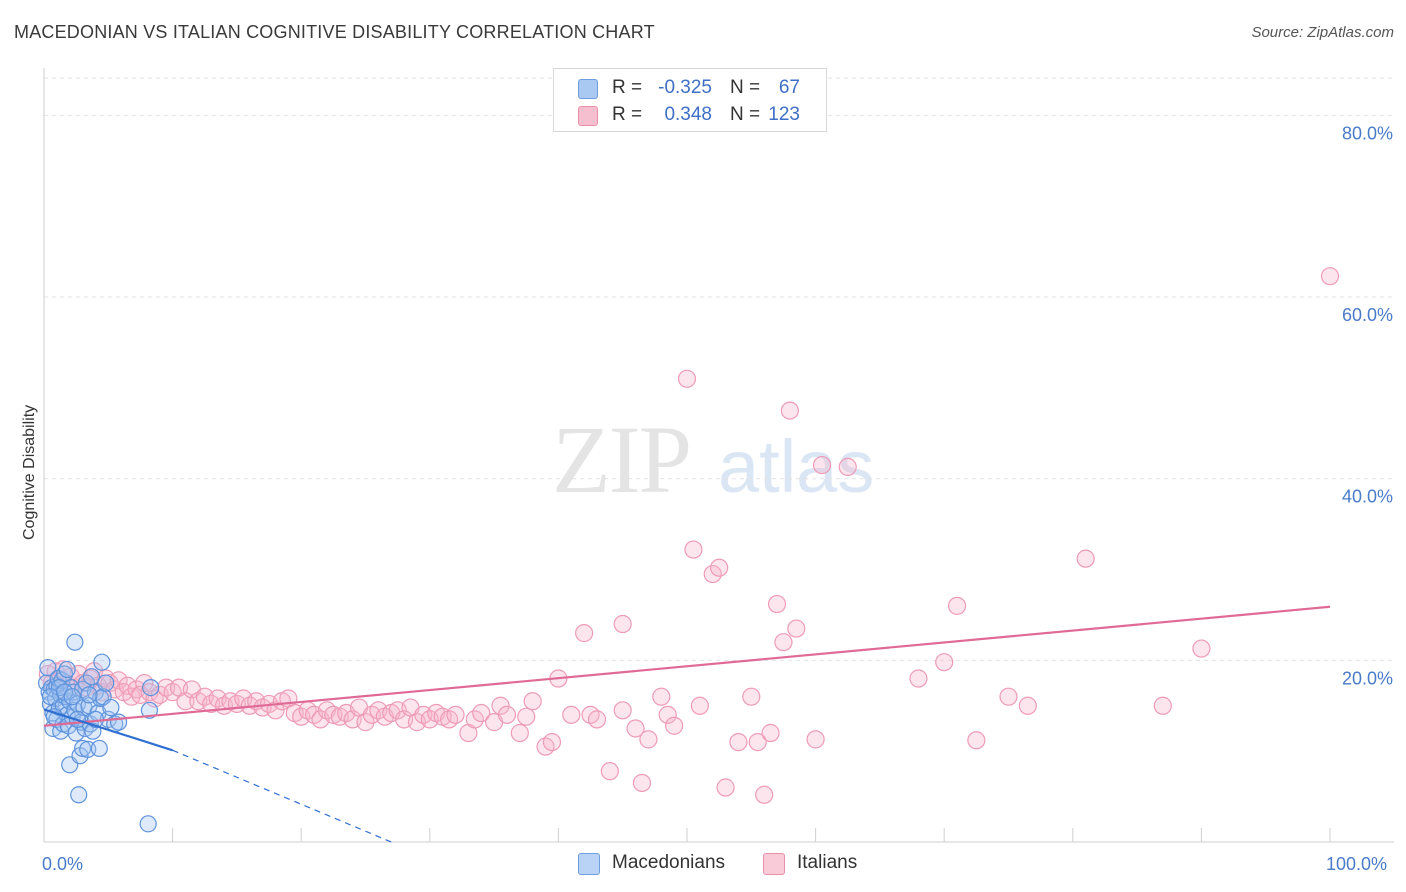  What do you see at coordinates (621, 459) in the screenshot?
I see `watermark-zip: ZIP` at bounding box center [621, 459].